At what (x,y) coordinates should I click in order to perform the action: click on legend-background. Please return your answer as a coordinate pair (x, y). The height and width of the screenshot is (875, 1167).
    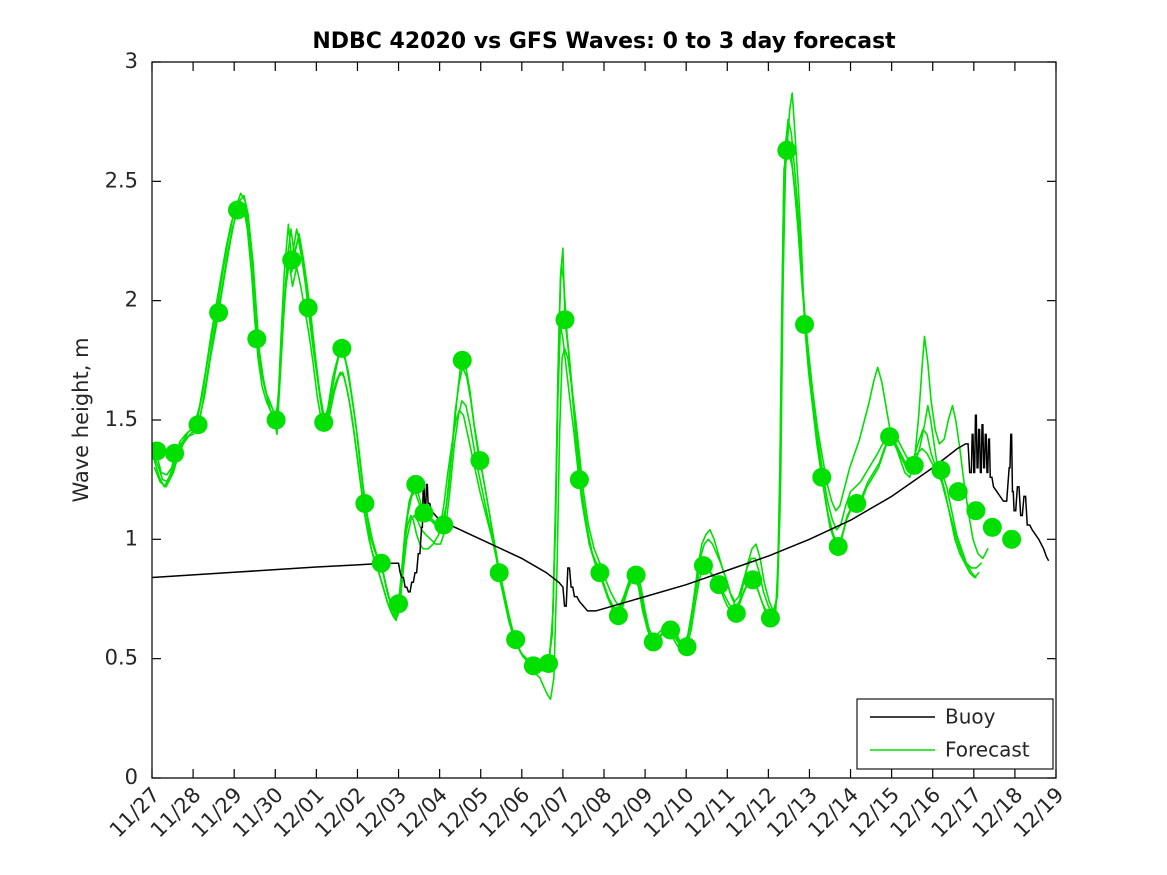
    Looking at the image, I should click on (955, 734).